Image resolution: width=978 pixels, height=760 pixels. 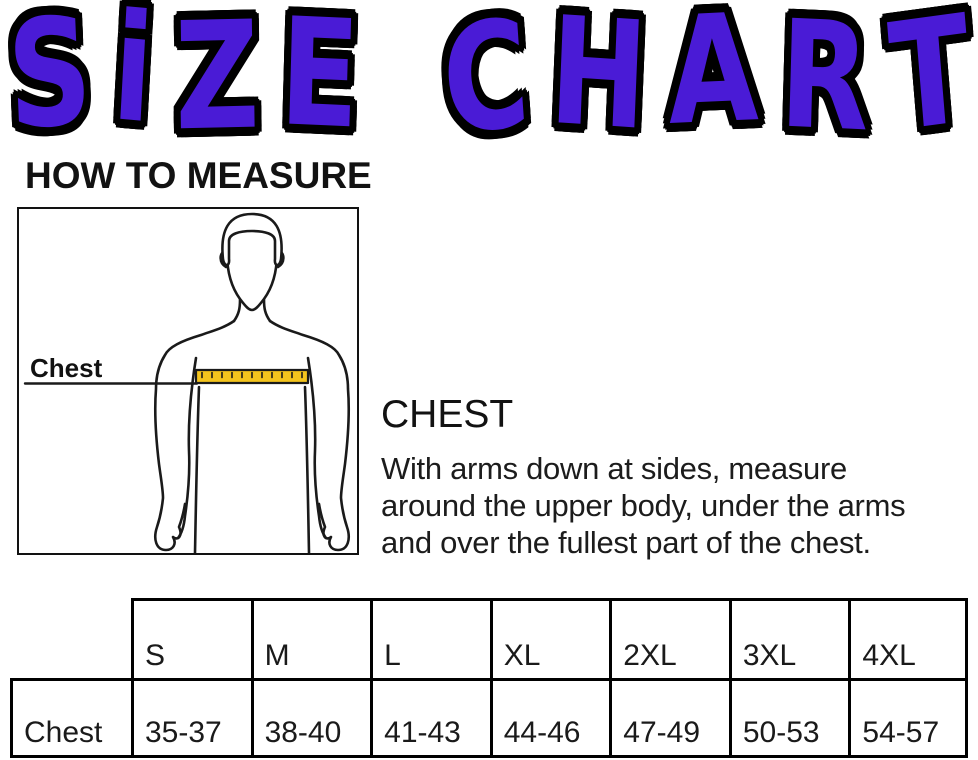 What do you see at coordinates (70, 638) in the screenshot?
I see `table-corner-cell` at bounding box center [70, 638].